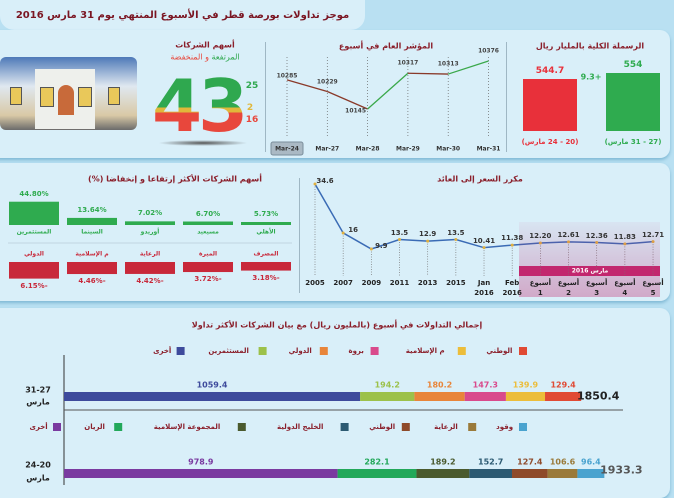 The height and width of the screenshot is (498, 674). I want to click on data-label: 10317, so click(408, 63).